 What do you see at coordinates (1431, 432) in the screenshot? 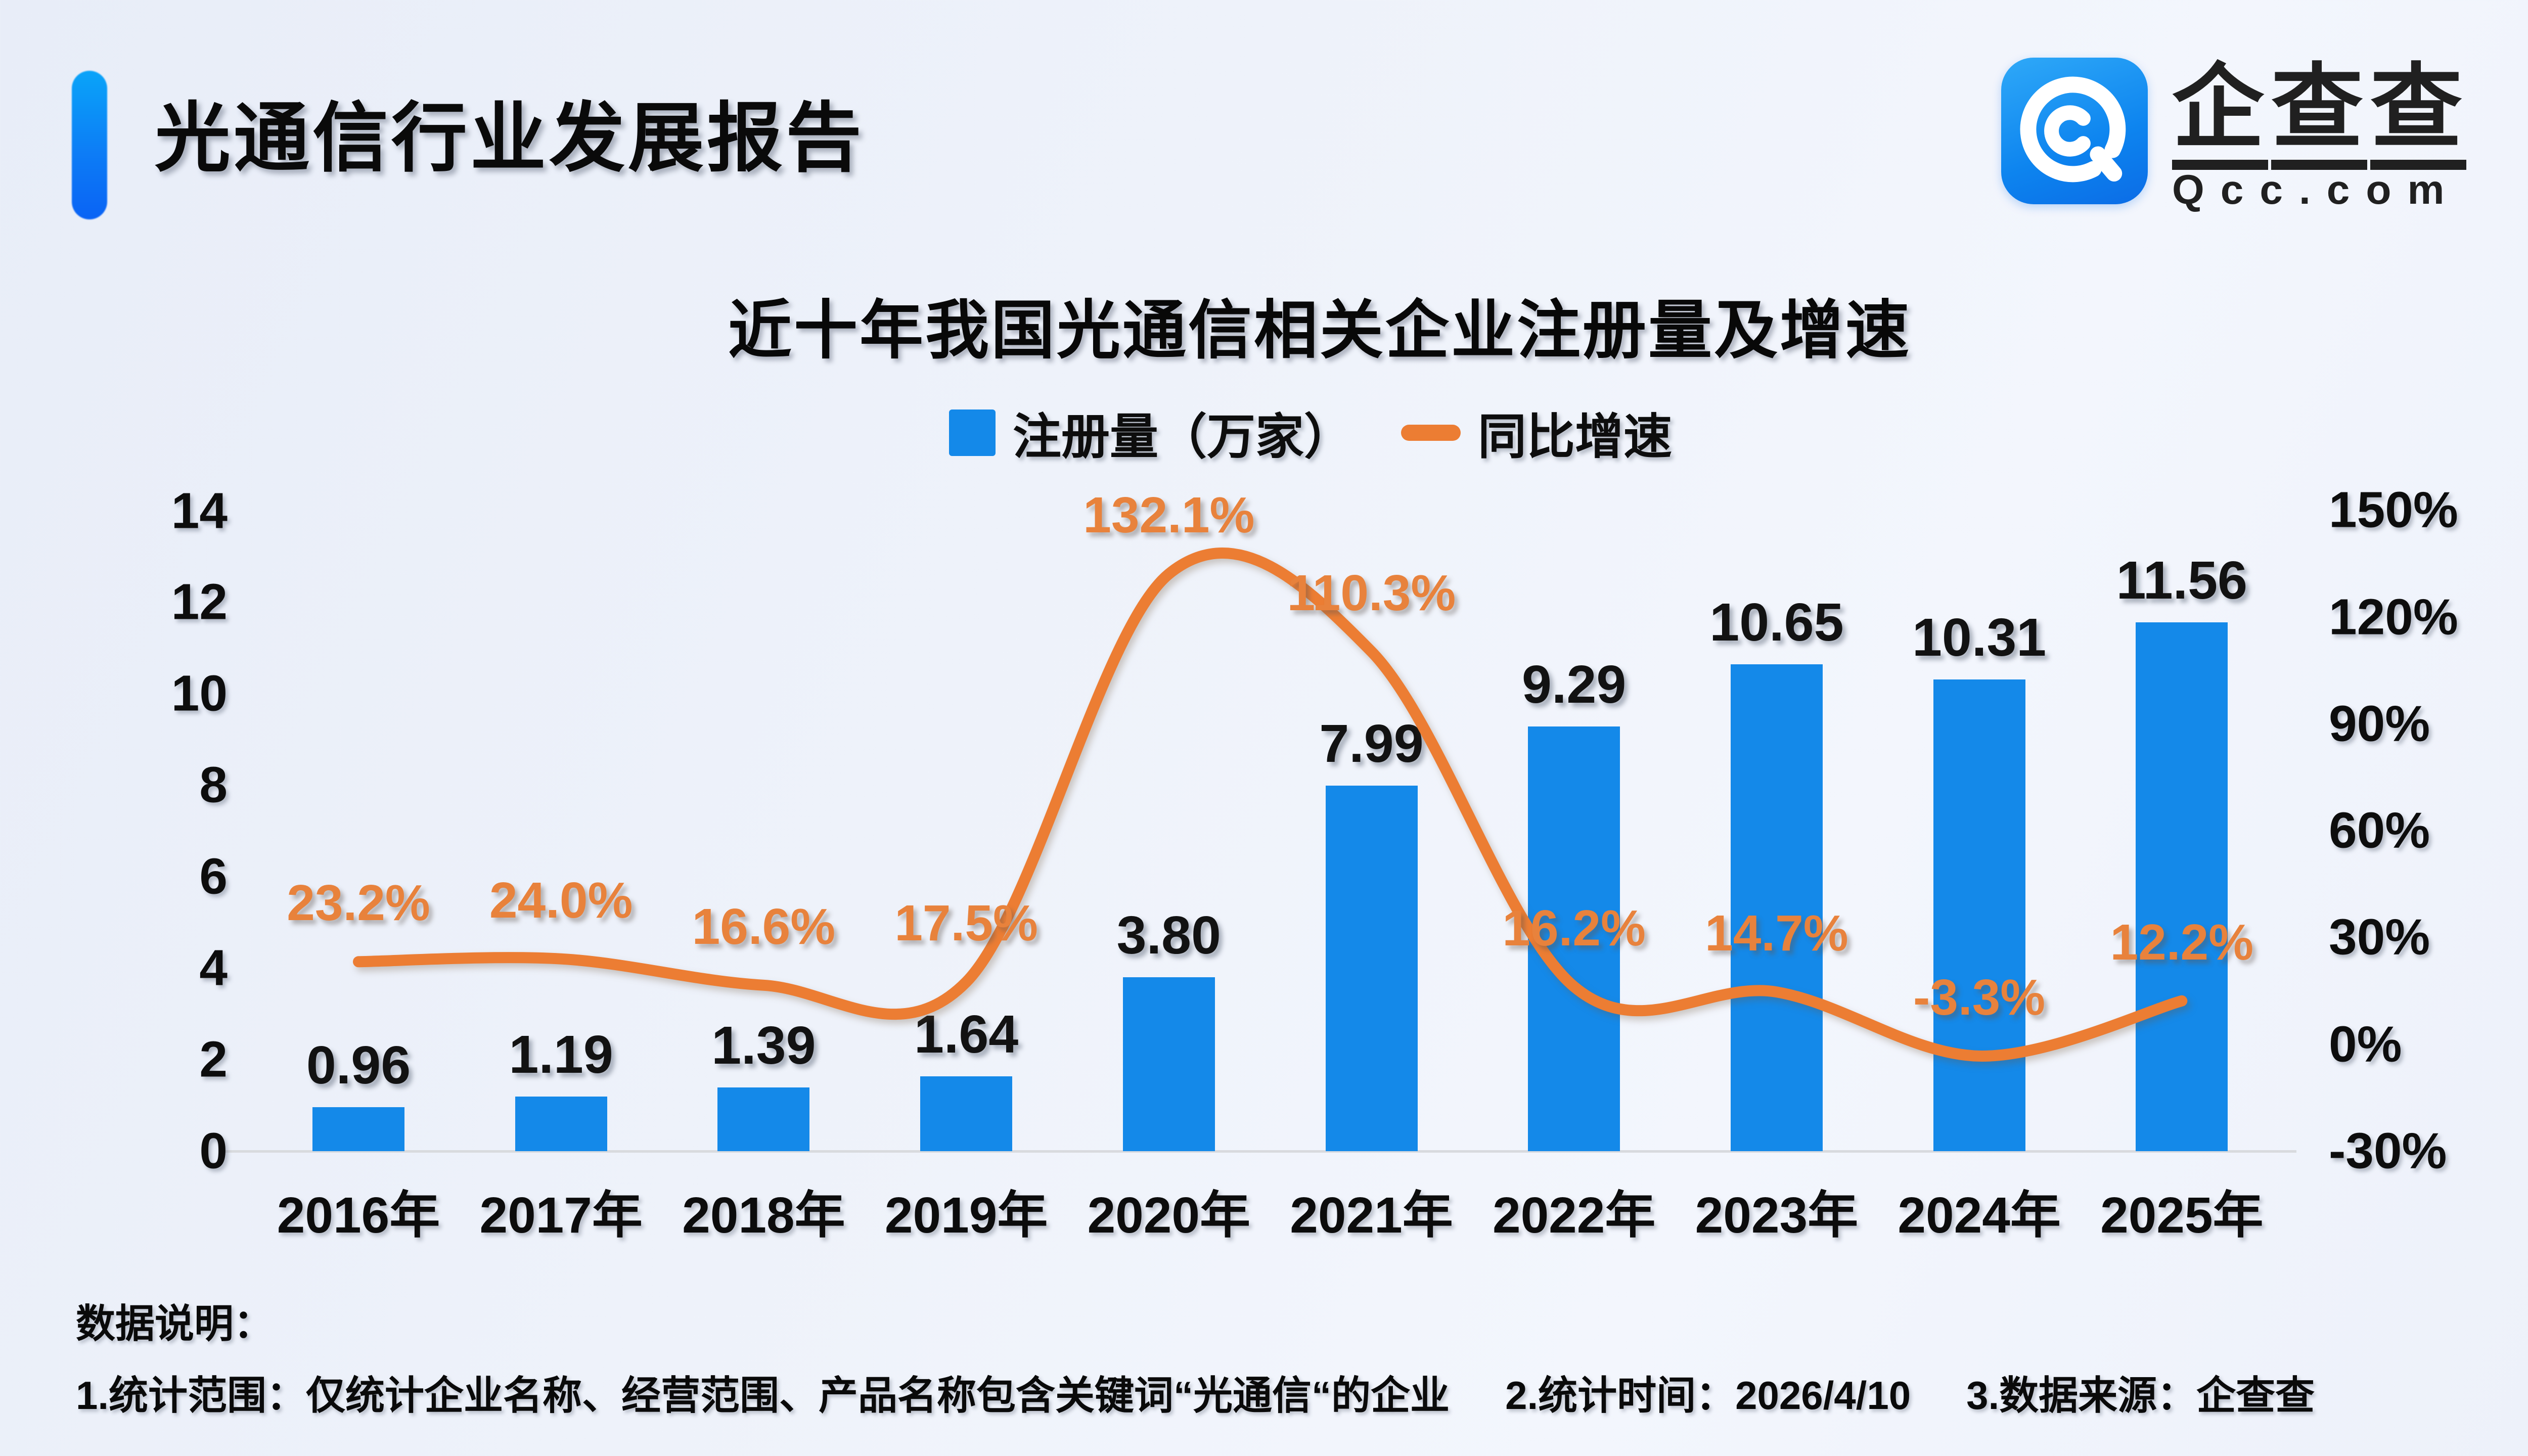
I see `legend-line-swatch` at bounding box center [1431, 432].